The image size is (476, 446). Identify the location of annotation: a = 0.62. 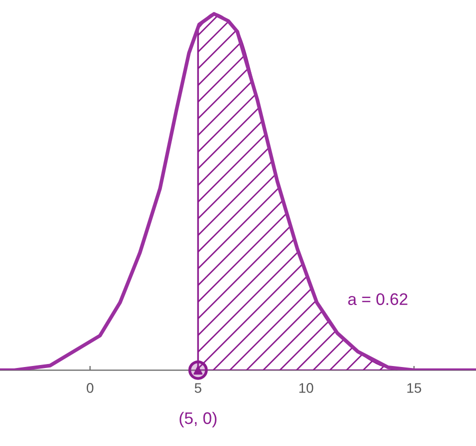
(378, 299).